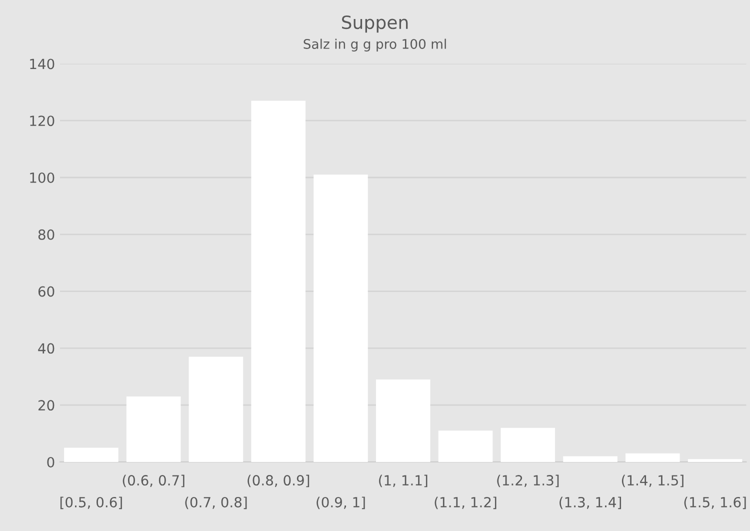  What do you see at coordinates (46, 348) in the screenshot?
I see `y-tick-label: 40` at bounding box center [46, 348].